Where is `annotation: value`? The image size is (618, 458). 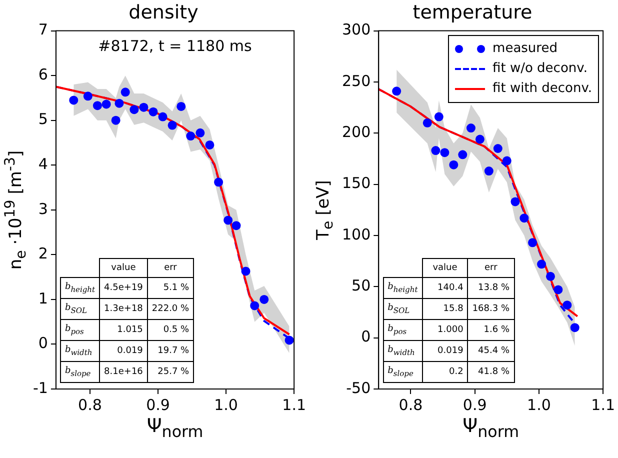
annotation: value is located at coordinates (445, 268).